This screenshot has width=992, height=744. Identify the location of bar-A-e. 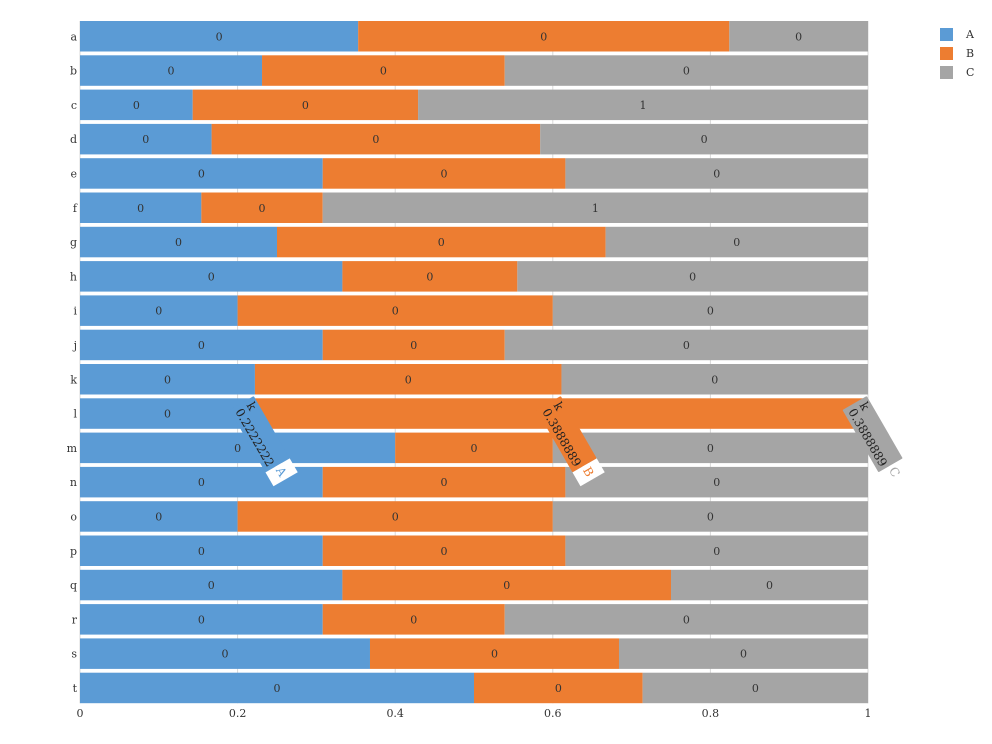
(201, 173).